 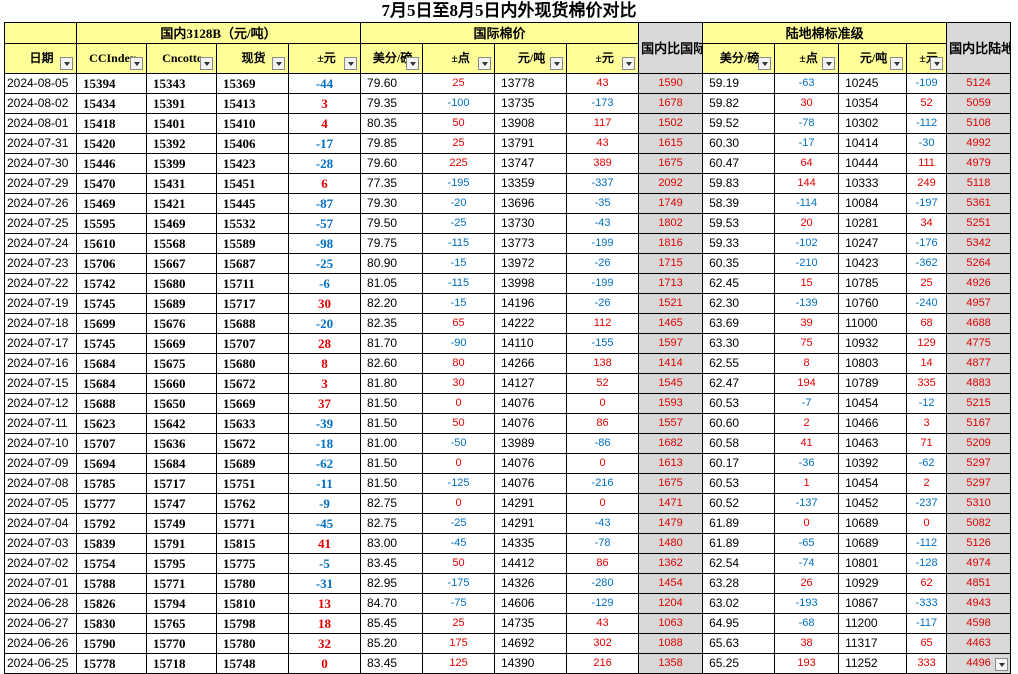 What do you see at coordinates (459, 543) in the screenshot?
I see `pts-cell: -45` at bounding box center [459, 543].